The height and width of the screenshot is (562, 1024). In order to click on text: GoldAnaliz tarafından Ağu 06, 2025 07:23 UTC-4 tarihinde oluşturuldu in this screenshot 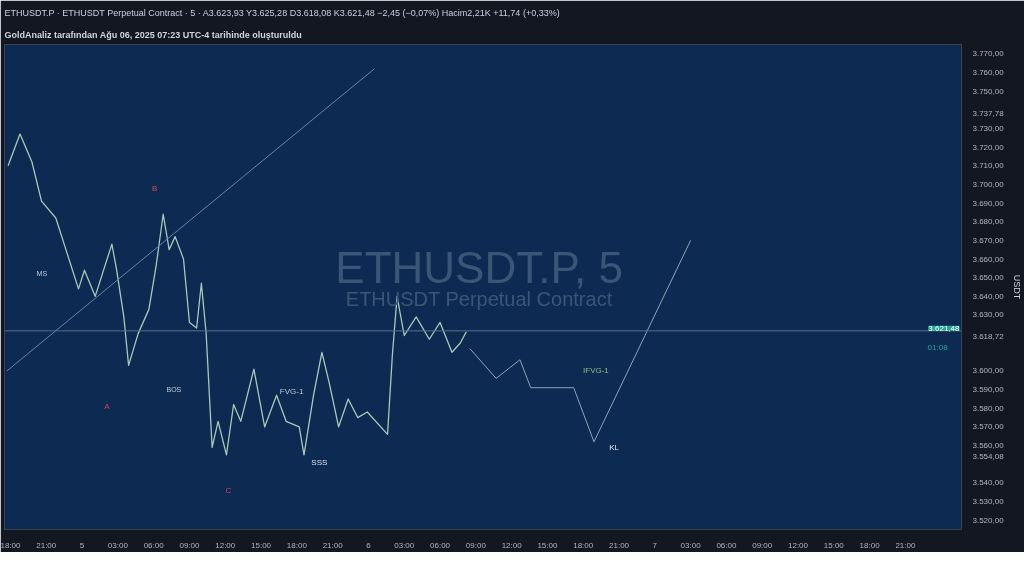, I will do `click(153, 34)`.